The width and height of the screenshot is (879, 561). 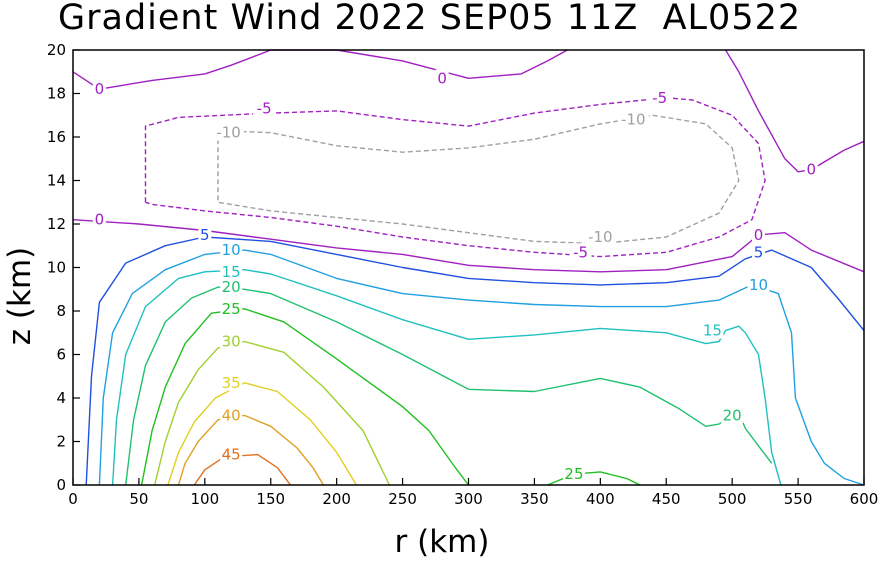 I want to click on x-tick-label: 350, so click(x=534, y=499).